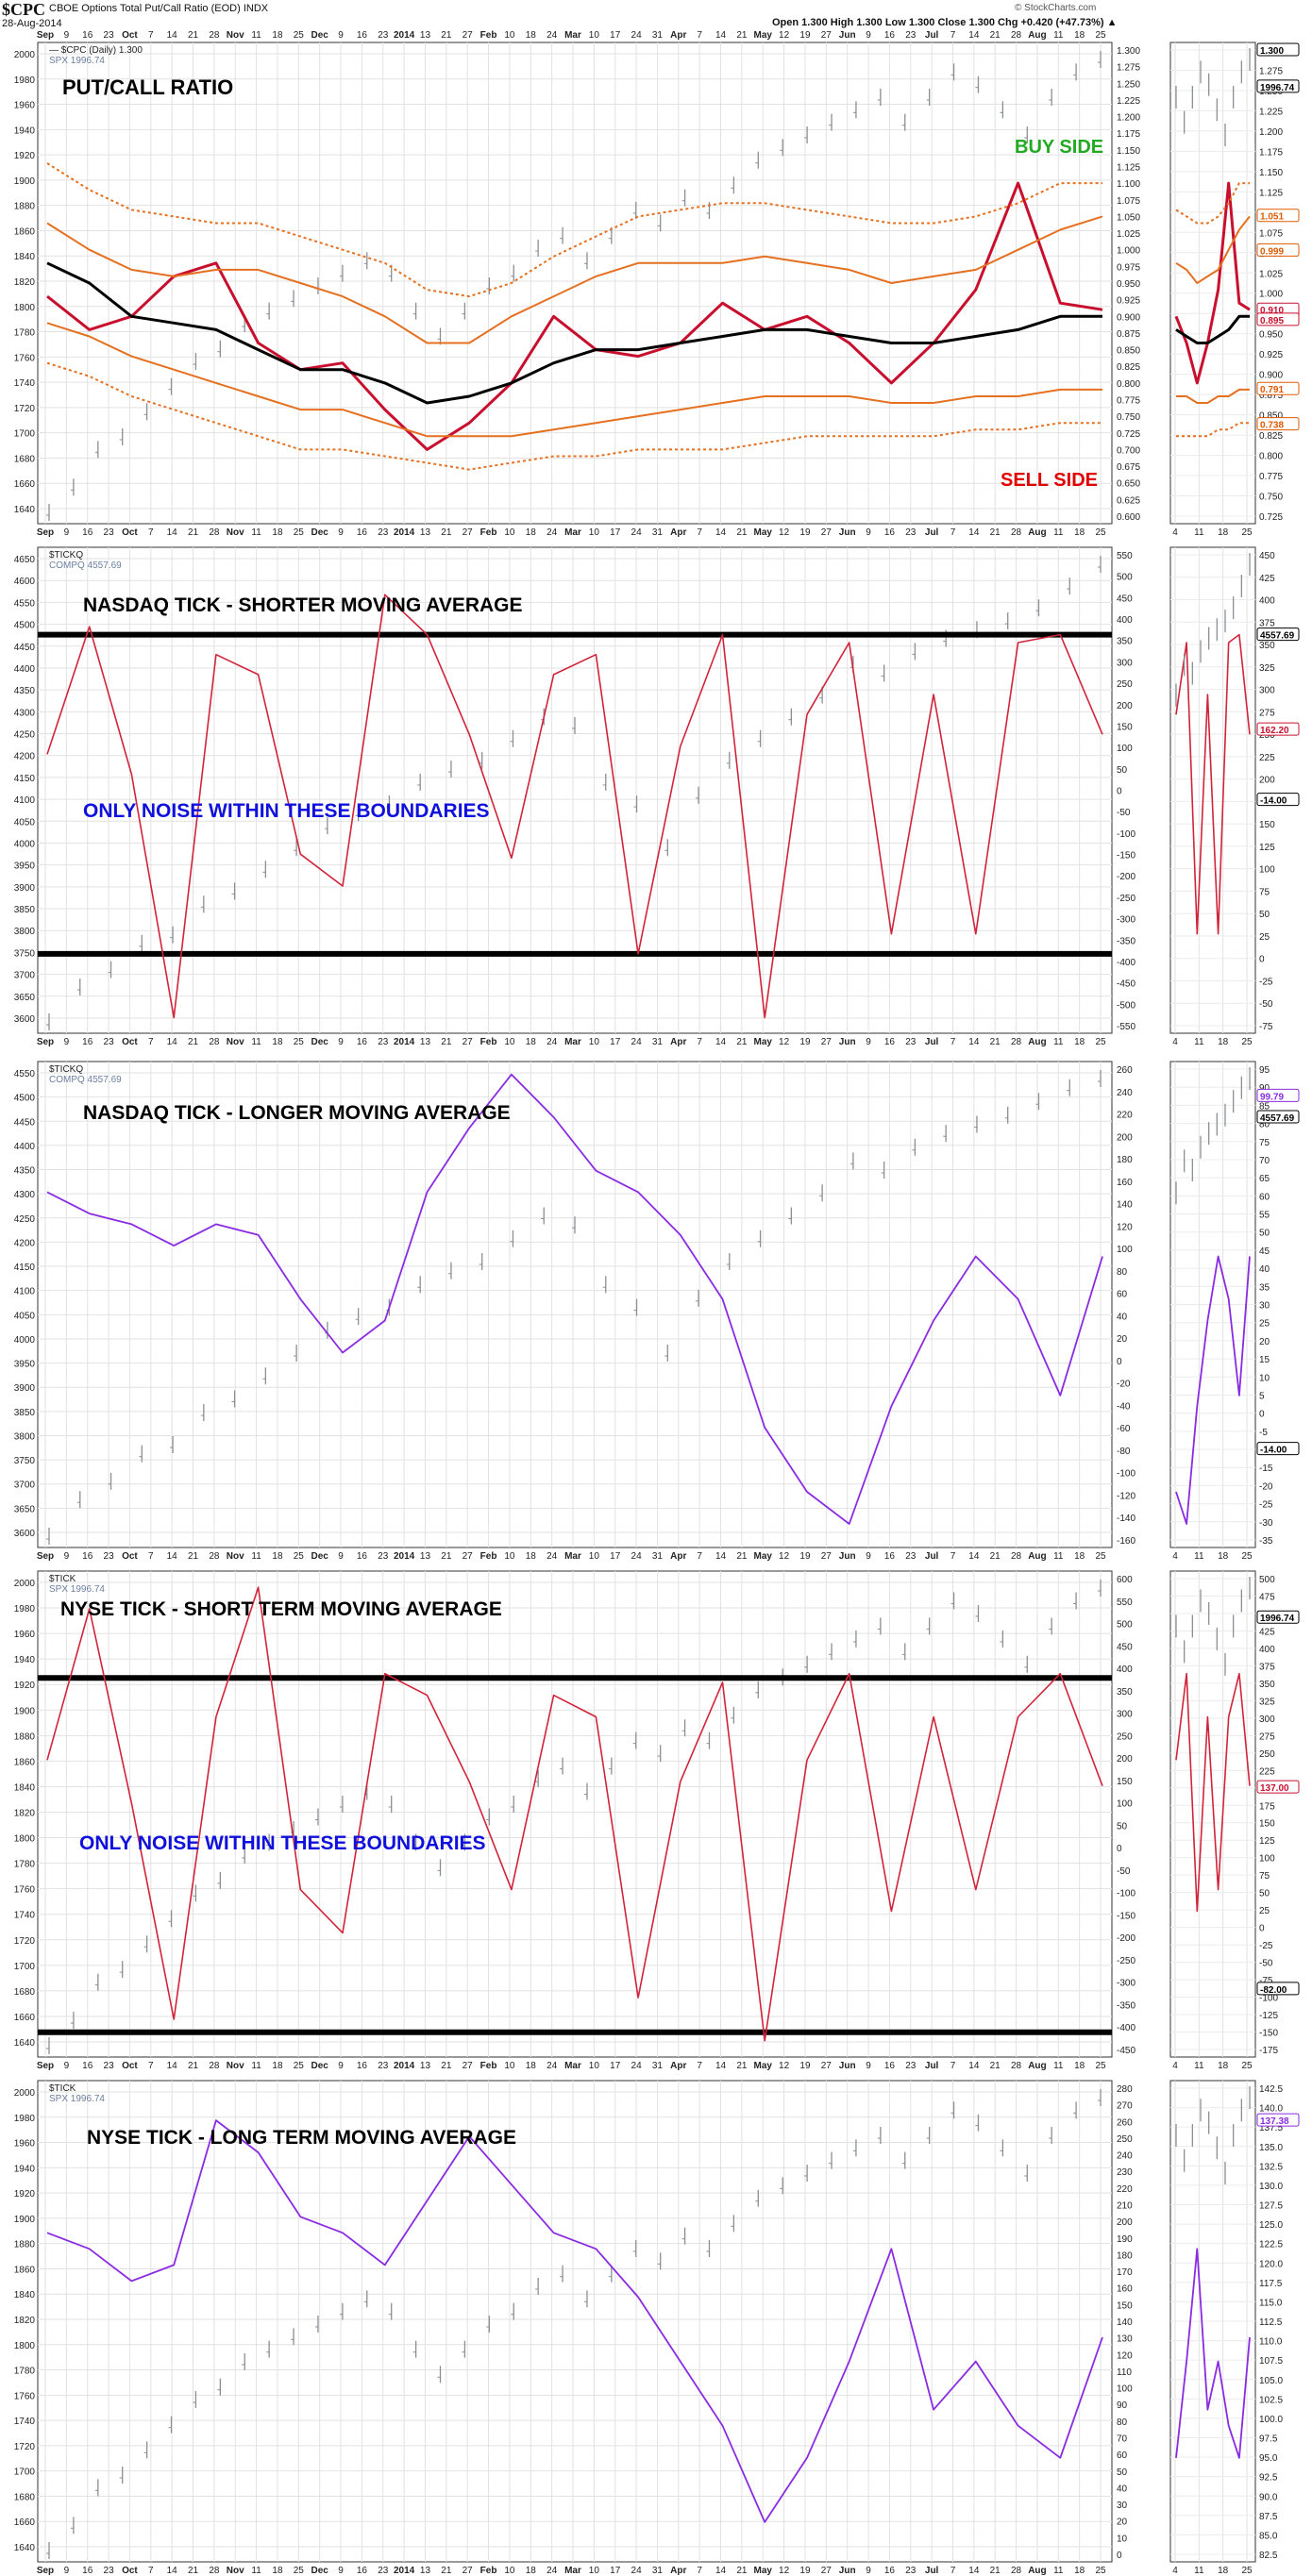 This screenshot has width=1312, height=2576. What do you see at coordinates (1129, 51) in the screenshot?
I see `y-right-tick-label: 1.300` at bounding box center [1129, 51].